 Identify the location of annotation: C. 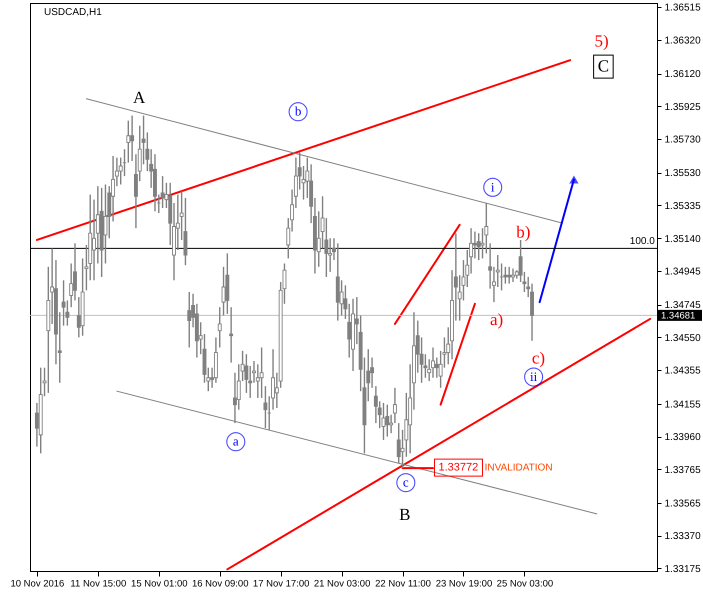
(604, 66).